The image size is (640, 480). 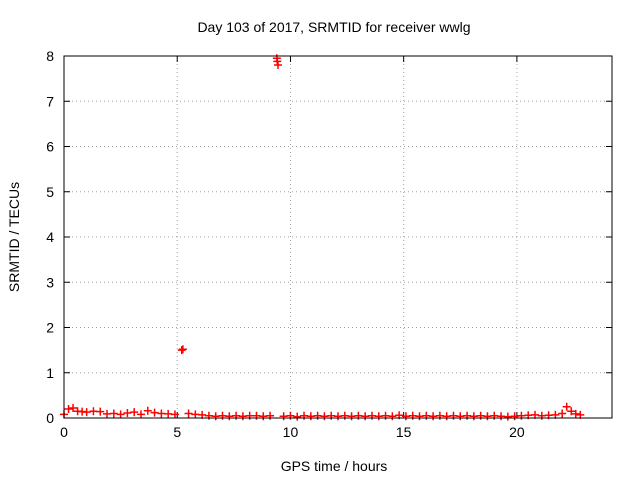 What do you see at coordinates (50, 147) in the screenshot?
I see `y-tick-label: 6` at bounding box center [50, 147].